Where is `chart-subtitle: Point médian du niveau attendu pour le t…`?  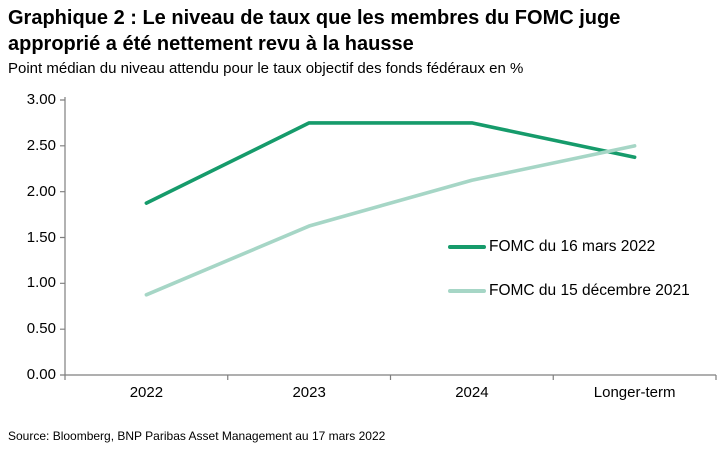 chart-subtitle: Point médian du niveau attendu pour le t… is located at coordinates (266, 68).